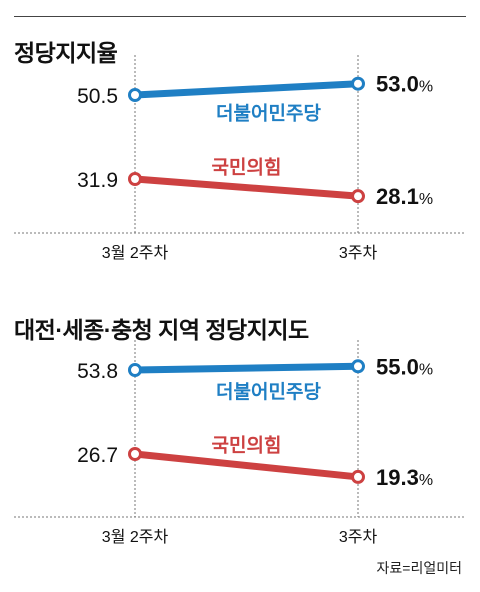 The image size is (480, 592). Describe the element at coordinates (240, 16) in the screenshot. I see `top-rule` at that location.